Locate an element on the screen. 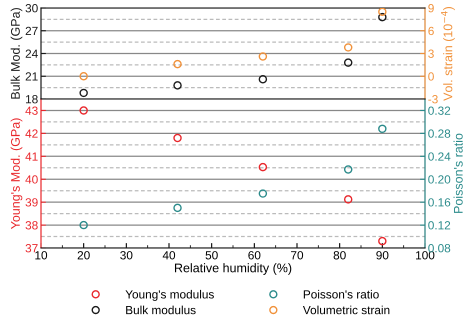 The height and width of the screenshot is (324, 474). y2-tick-label: 6 is located at coordinates (431, 31).